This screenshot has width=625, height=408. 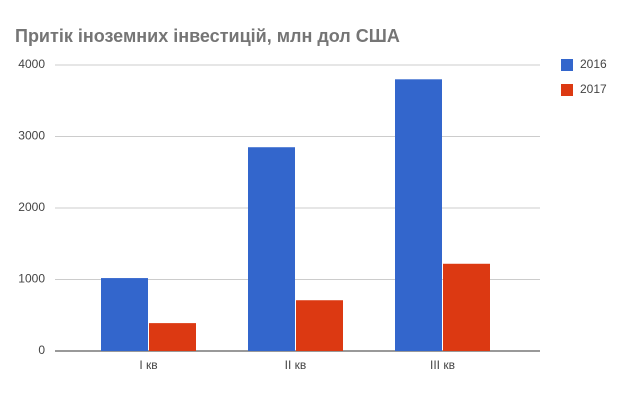 What do you see at coordinates (207, 36) in the screenshot?
I see `chart-title: Притік іноземних інвестицій, млн дол США` at bounding box center [207, 36].